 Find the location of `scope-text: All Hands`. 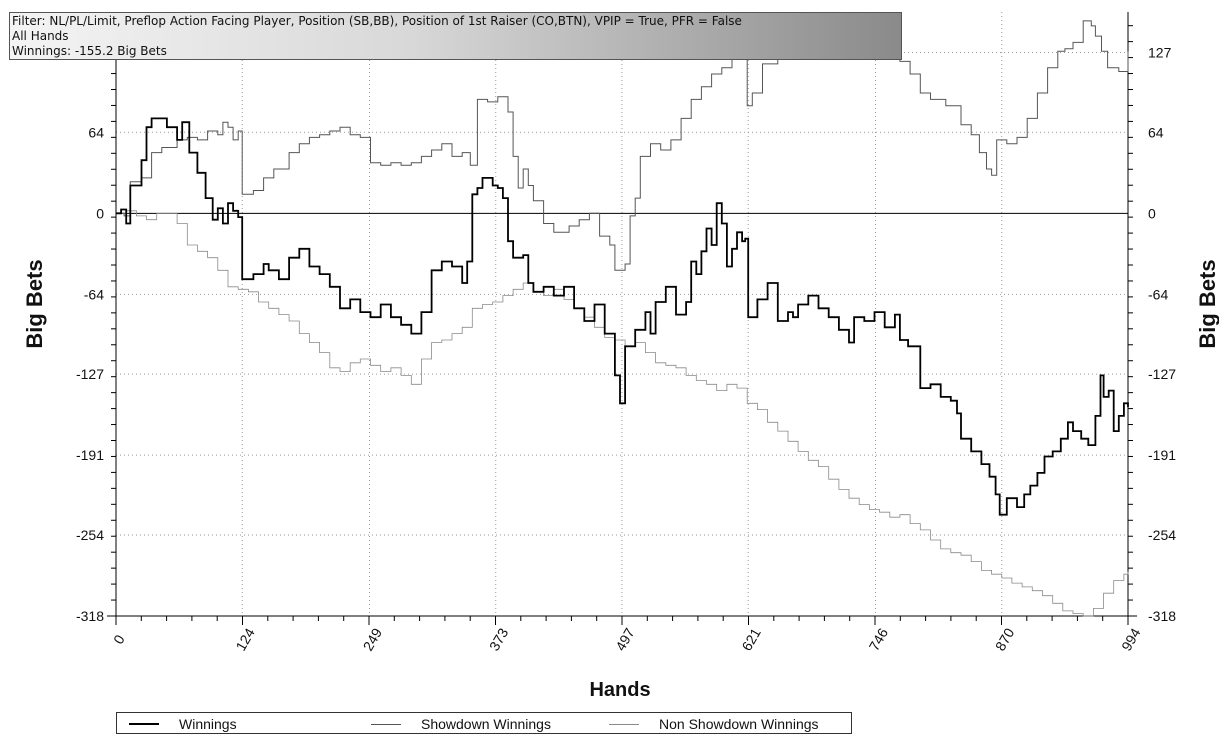

scope-text: All Hands is located at coordinates (40, 36).